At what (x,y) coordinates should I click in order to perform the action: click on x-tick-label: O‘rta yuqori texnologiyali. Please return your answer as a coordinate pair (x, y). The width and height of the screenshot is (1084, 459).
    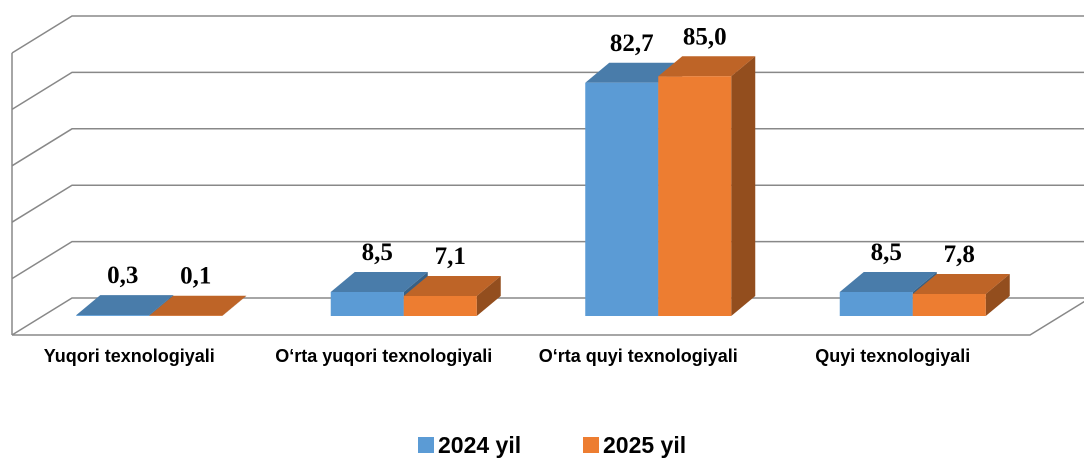
    Looking at the image, I should click on (384, 356).